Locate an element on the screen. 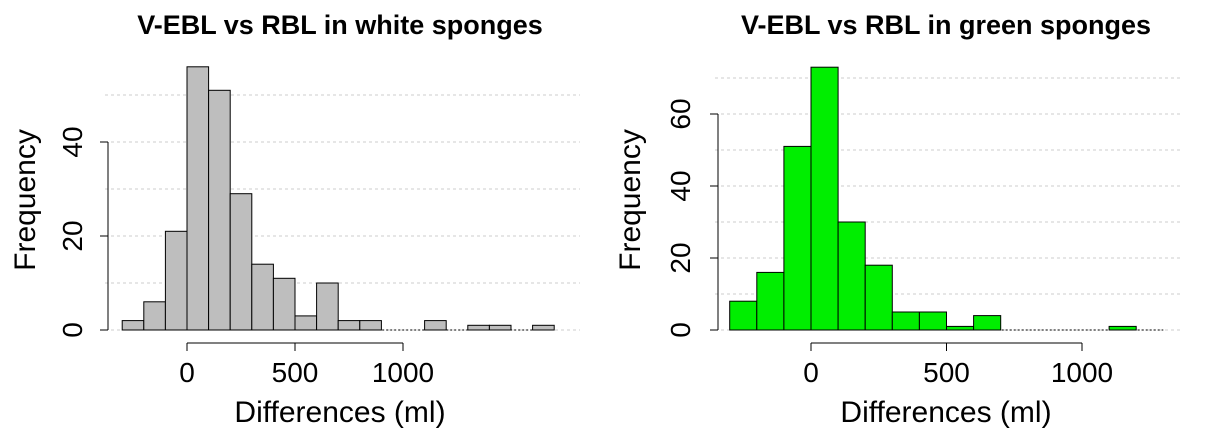 The width and height of the screenshot is (1214, 433). chart-title: V-EBL vs RBL in white sponges is located at coordinates (340, 25).